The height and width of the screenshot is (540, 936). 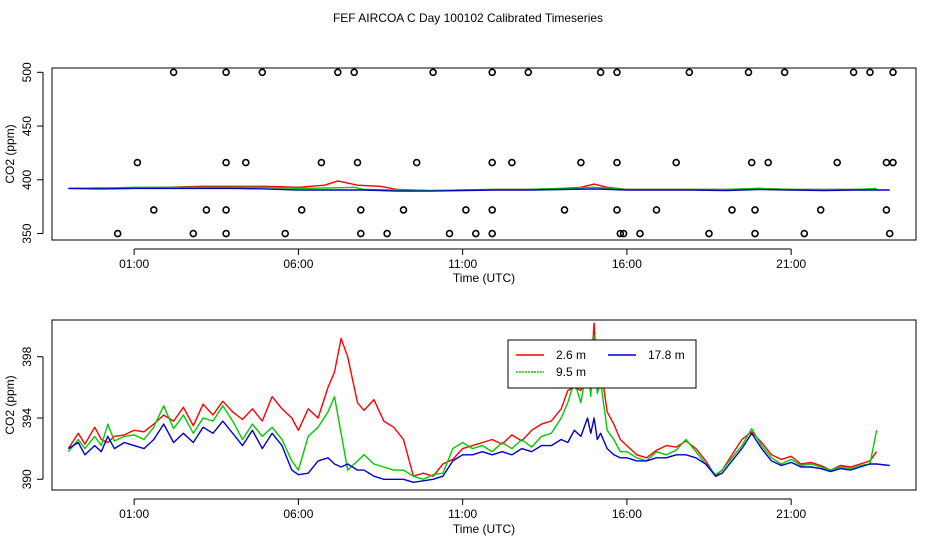 What do you see at coordinates (27, 418) in the screenshot?
I see `panel-bottom-ytick-label: 394` at bounding box center [27, 418].